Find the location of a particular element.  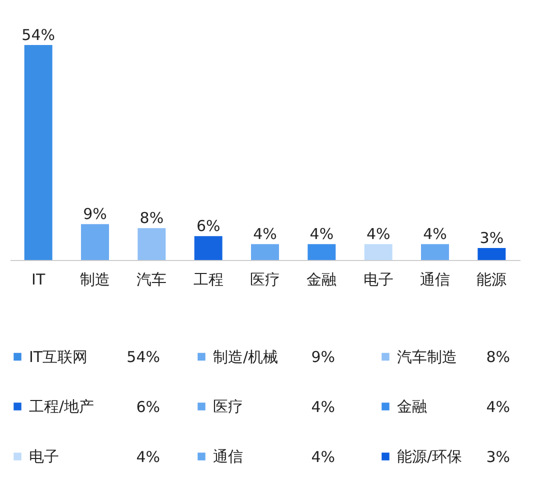

x-tick-label: IT is located at coordinates (39, 279).